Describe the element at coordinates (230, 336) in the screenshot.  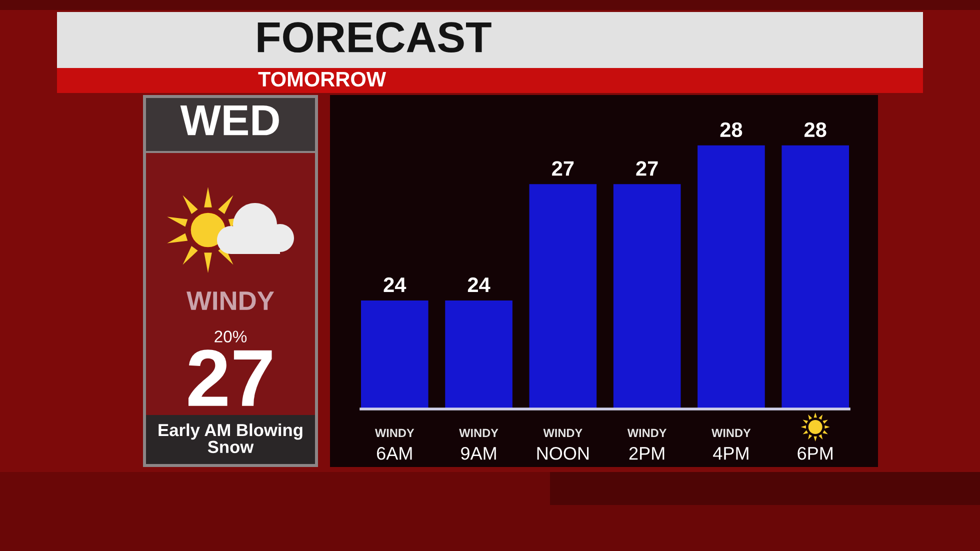
I see `text: 20%` at that location.